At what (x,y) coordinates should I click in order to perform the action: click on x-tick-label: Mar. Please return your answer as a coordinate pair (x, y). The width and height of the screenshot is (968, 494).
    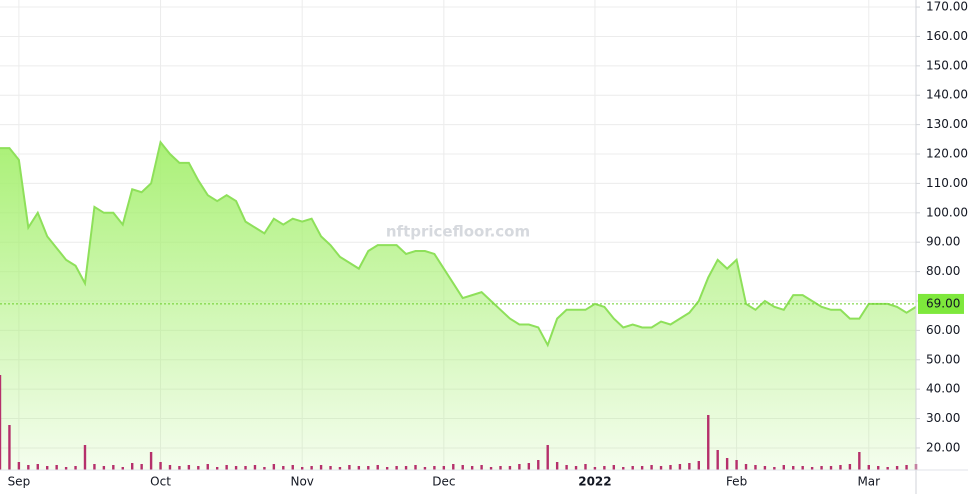
    Looking at the image, I should click on (868, 482).